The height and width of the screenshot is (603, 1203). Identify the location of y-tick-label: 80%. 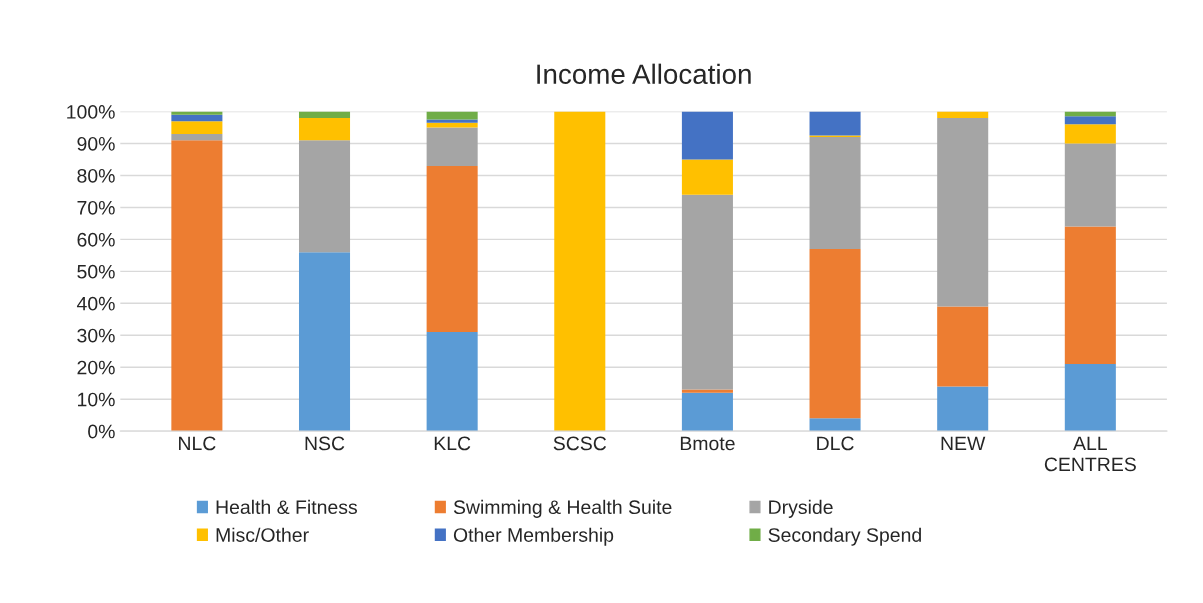
(96, 175).